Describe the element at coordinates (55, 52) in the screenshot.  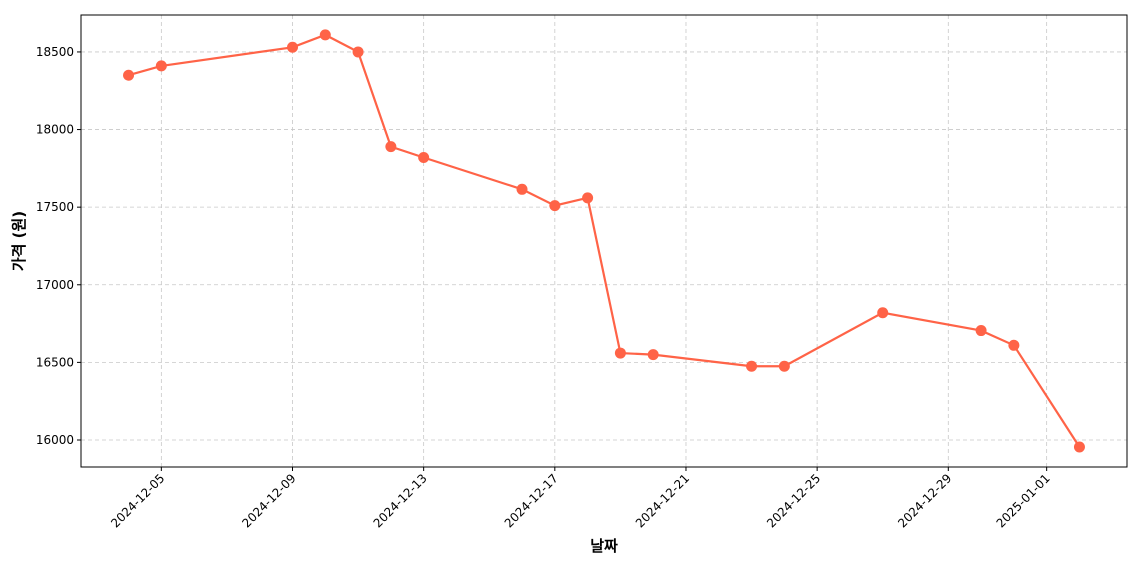
I see `y-tick-label: 18500` at that location.